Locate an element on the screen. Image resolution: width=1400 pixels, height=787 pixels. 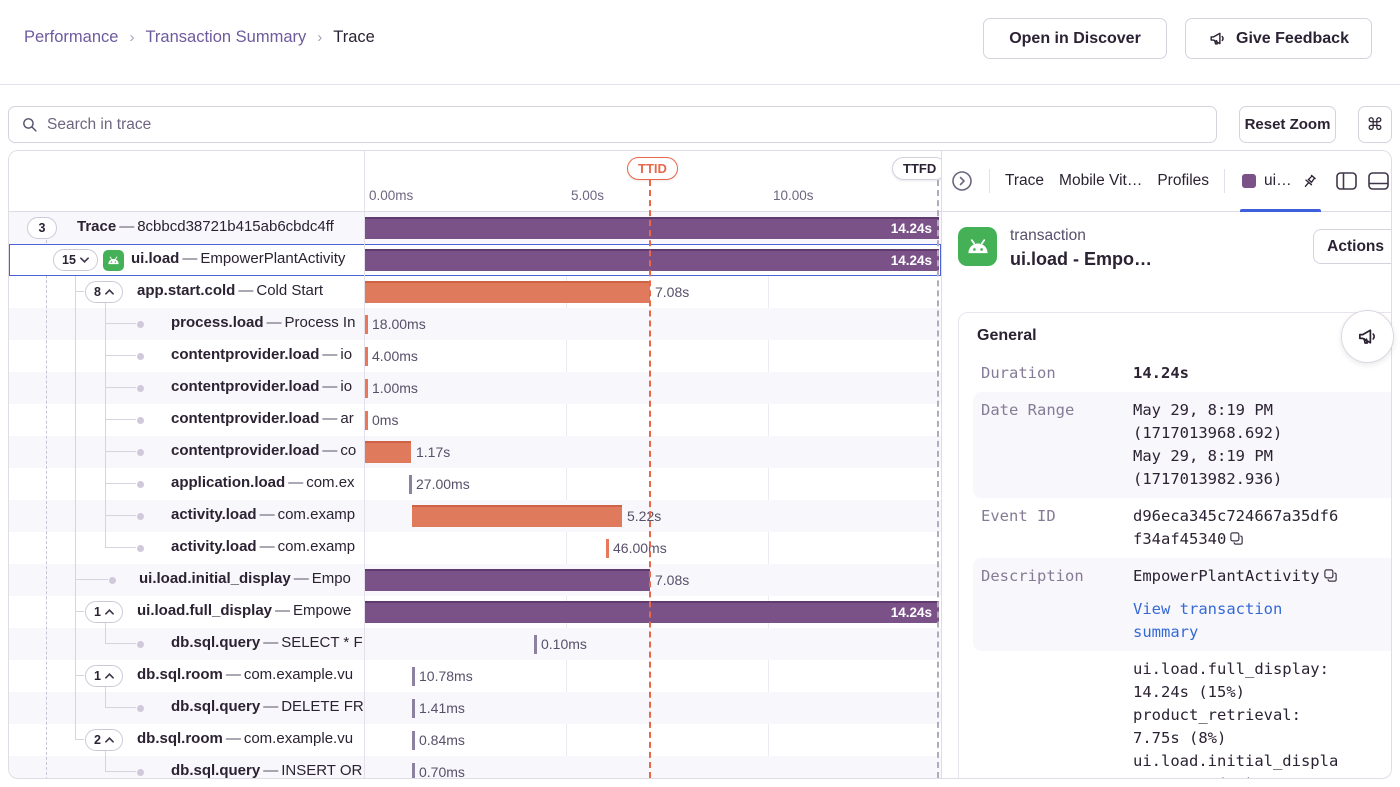
detail-value-line: 14.24s is located at coordinates (1161, 373).